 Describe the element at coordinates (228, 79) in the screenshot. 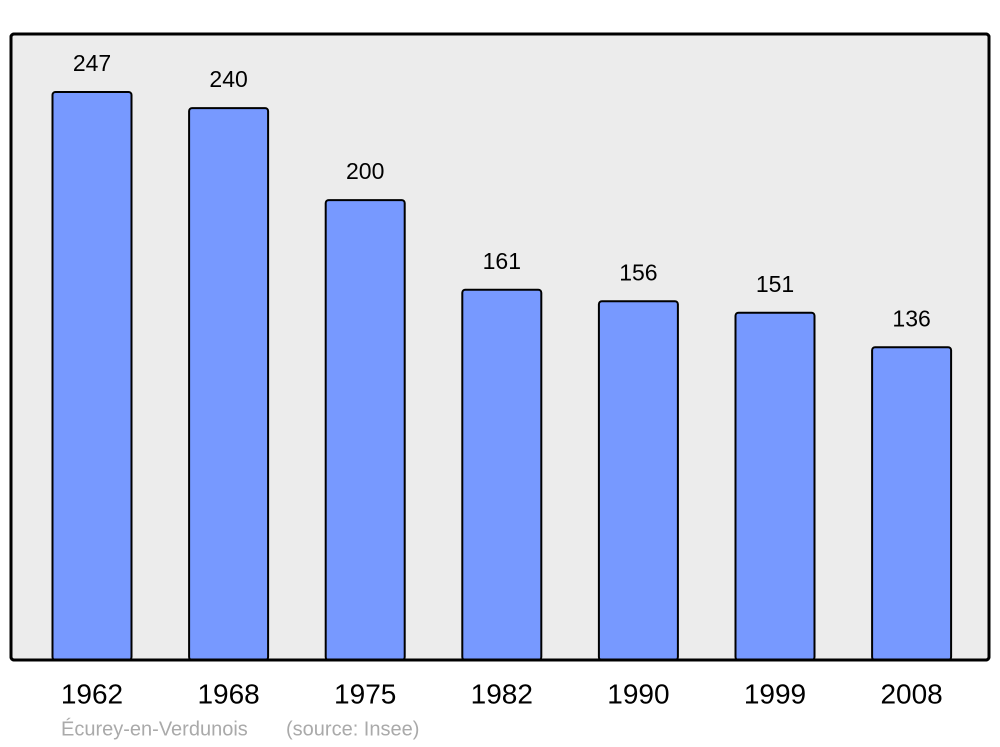

I see `value-label: 240` at that location.